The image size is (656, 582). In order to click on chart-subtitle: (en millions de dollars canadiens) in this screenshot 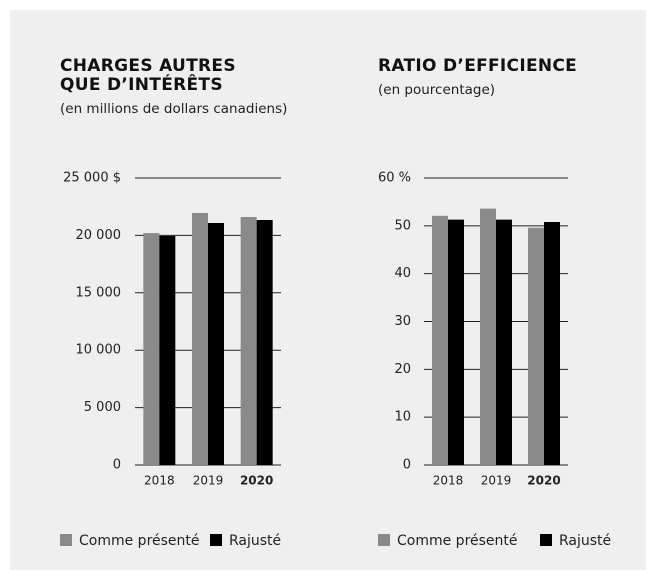, I will do `click(174, 109)`.